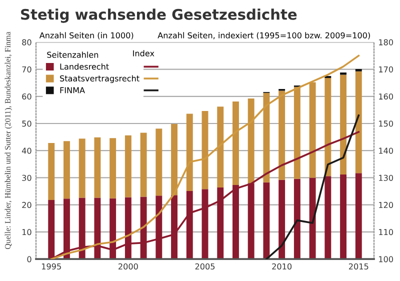  I want to click on y2-tick-label: 110, so click(386, 232).